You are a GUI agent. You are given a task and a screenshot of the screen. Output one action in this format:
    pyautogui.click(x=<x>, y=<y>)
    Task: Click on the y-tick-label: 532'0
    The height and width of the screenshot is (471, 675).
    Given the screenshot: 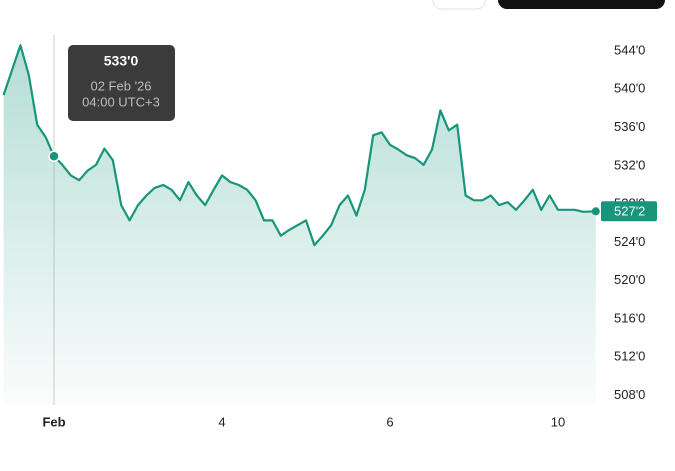 What is the action you would take?
    pyautogui.click(x=629, y=164)
    